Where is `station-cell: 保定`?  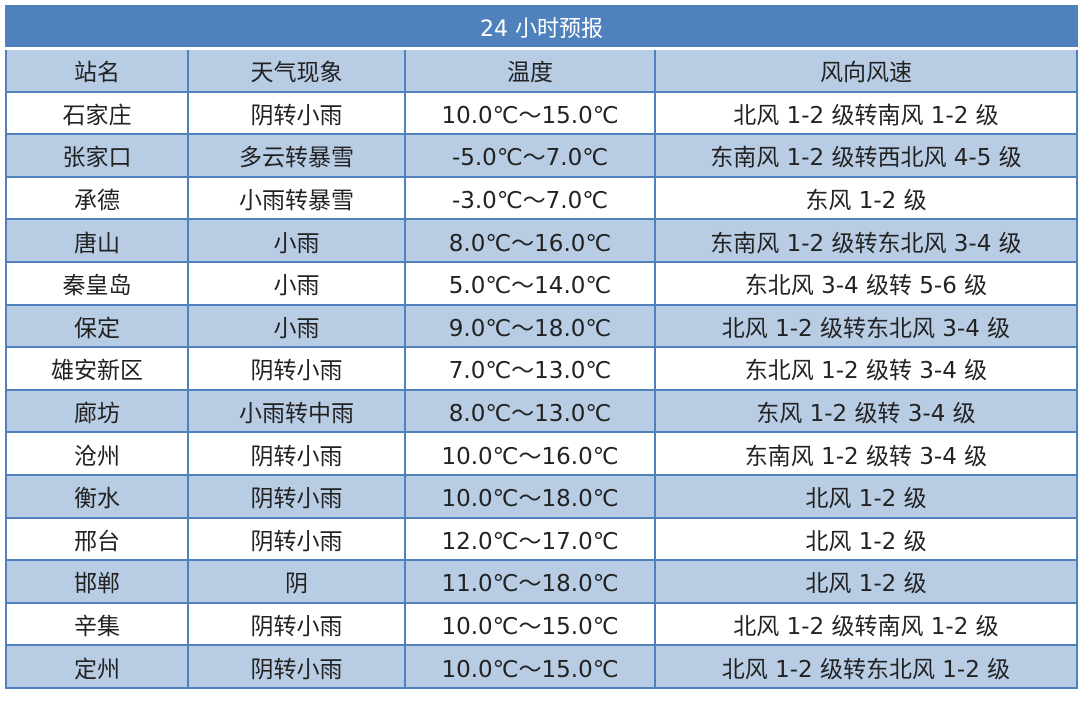 station-cell: 保定 is located at coordinates (97, 326).